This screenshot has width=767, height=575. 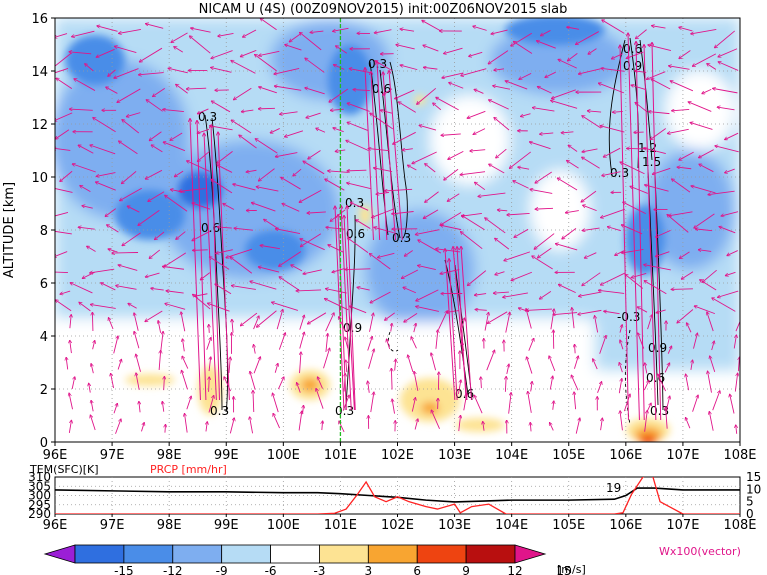 What do you see at coordinates (99, 554) in the screenshot?
I see `colorbar-segment` at bounding box center [99, 554].